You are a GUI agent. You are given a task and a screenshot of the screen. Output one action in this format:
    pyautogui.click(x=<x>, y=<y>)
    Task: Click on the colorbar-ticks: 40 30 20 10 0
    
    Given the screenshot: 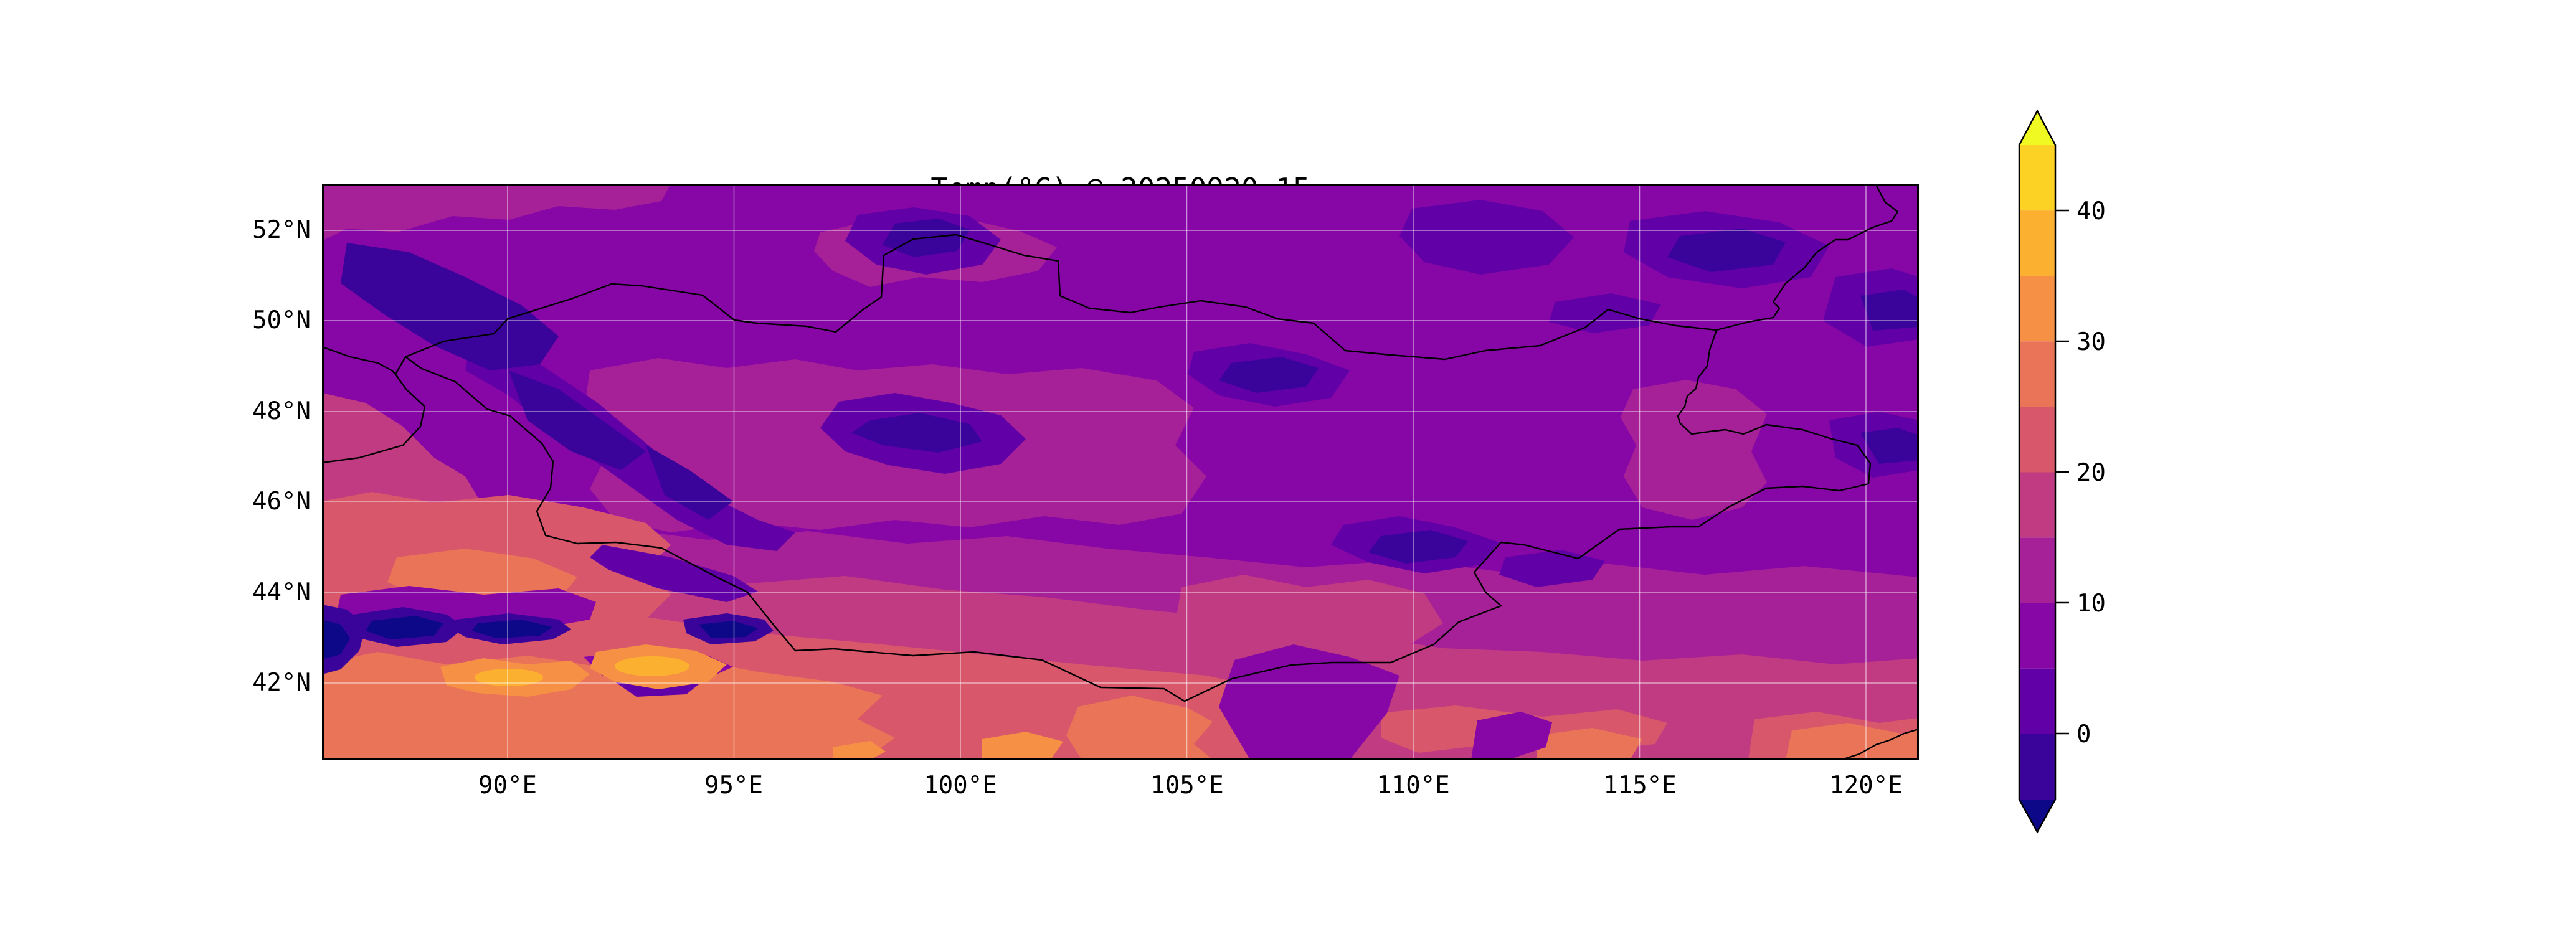 What is the action you would take?
    pyautogui.click(x=2081, y=472)
    